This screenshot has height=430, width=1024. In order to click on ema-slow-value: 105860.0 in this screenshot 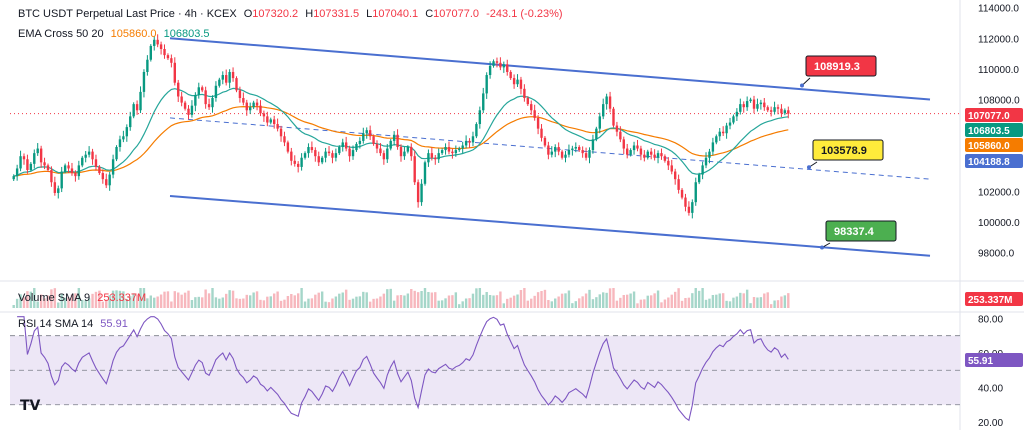, I will do `click(133, 34)`.